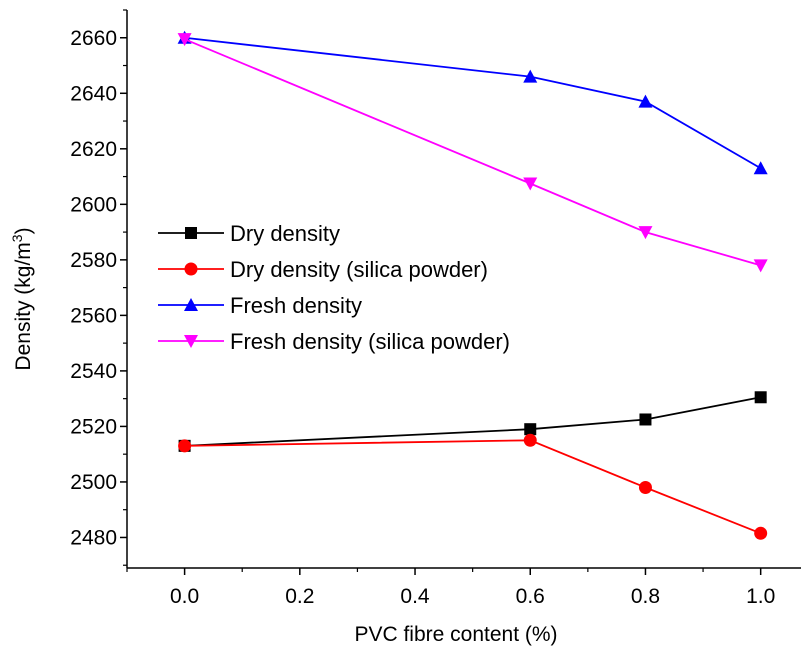 The image size is (805, 652). What do you see at coordinates (359, 269) in the screenshot?
I see `legend-label: Dry density (silica powder)` at bounding box center [359, 269].